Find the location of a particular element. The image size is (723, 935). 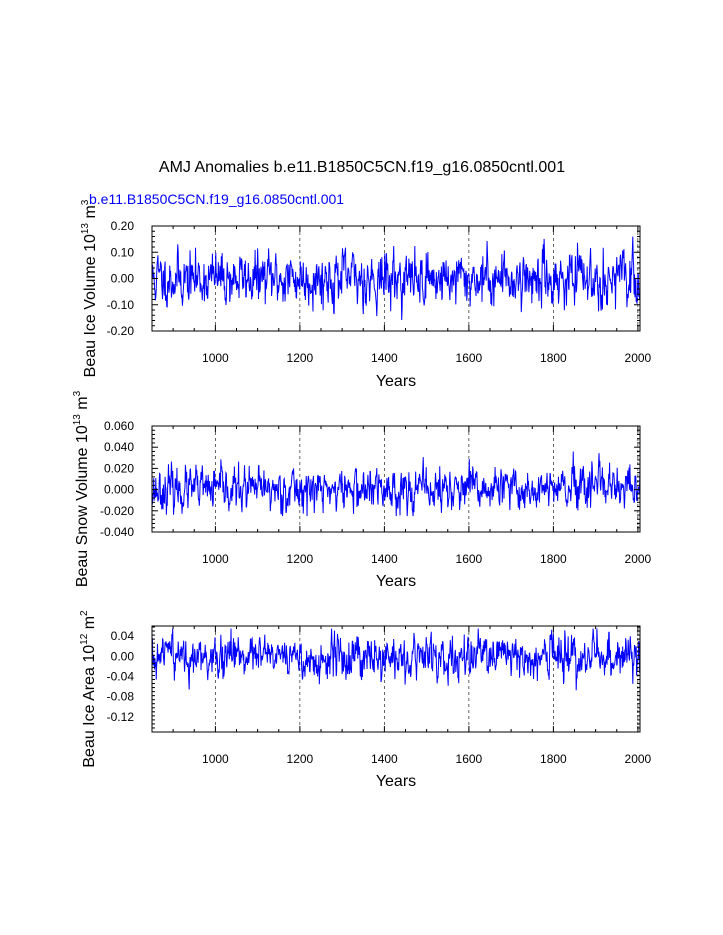

y-axis-label: Beau Ice Area 1012 m2 is located at coordinates (88, 689).